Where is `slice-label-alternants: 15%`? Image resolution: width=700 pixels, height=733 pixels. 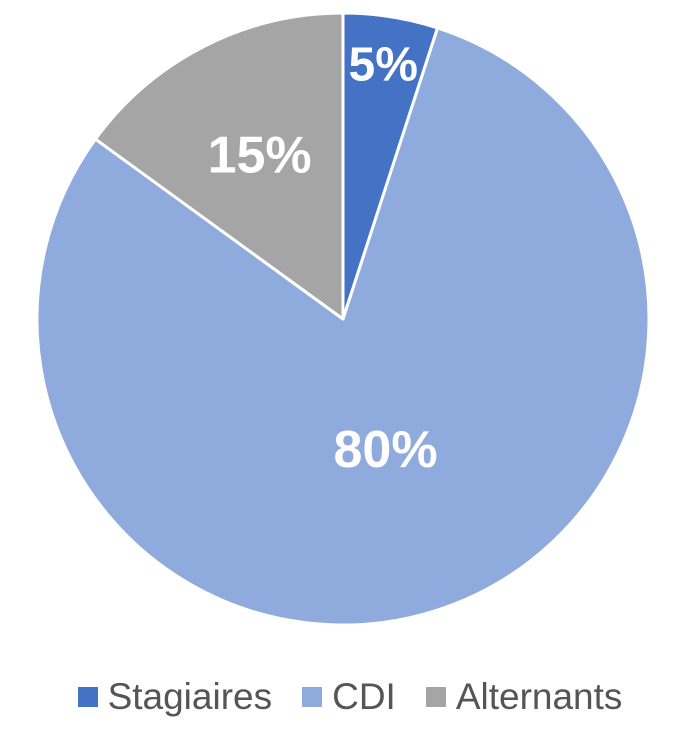 slice-label-alternants: 15% is located at coordinates (260, 155).